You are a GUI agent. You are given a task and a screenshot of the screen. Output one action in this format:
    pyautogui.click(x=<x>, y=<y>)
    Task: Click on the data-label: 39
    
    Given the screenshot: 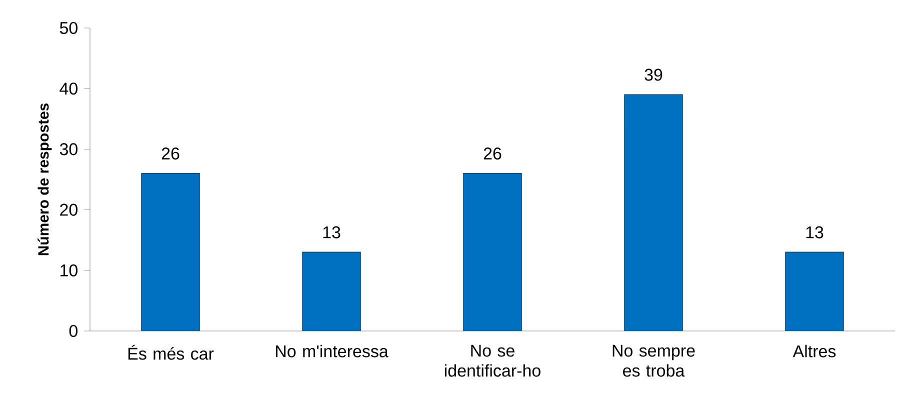 What is the action you would take?
    pyautogui.click(x=653, y=74)
    